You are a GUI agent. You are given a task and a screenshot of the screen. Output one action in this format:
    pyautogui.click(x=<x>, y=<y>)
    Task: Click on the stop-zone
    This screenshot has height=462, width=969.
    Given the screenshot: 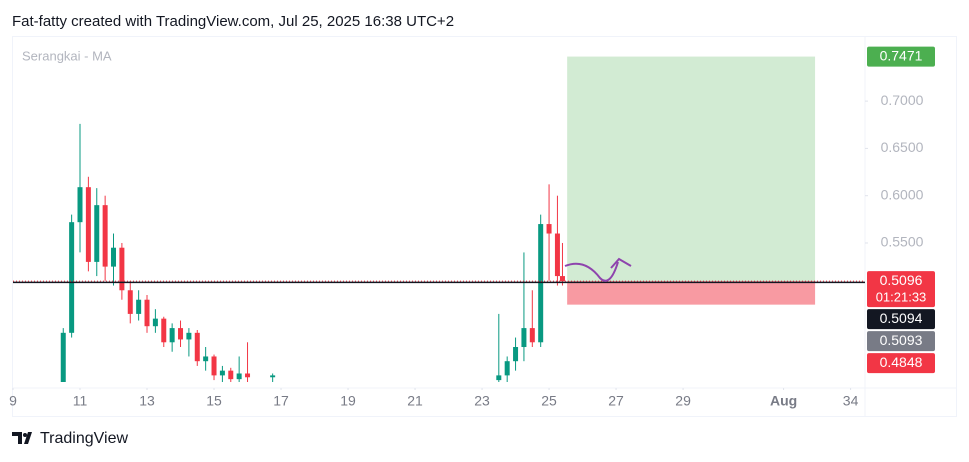 What is the action you would take?
    pyautogui.click(x=691, y=293)
    